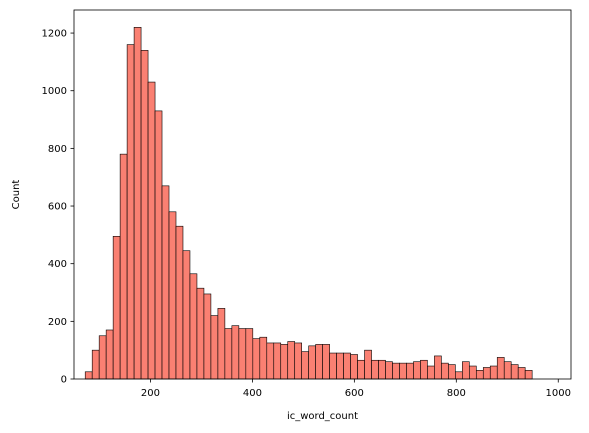  I want to click on y-tick-label: 600, so click(57, 207).